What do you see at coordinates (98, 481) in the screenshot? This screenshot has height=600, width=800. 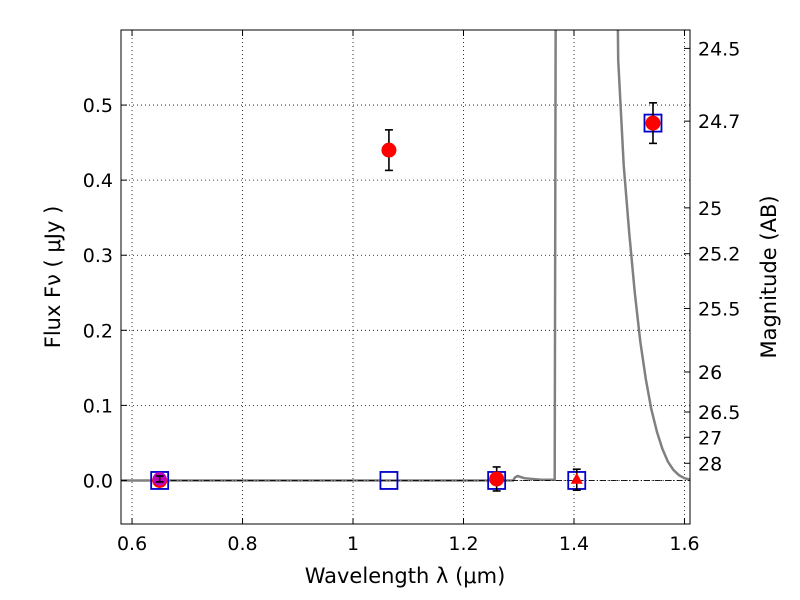 I see `y-tick-label: 0.0` at bounding box center [98, 481].